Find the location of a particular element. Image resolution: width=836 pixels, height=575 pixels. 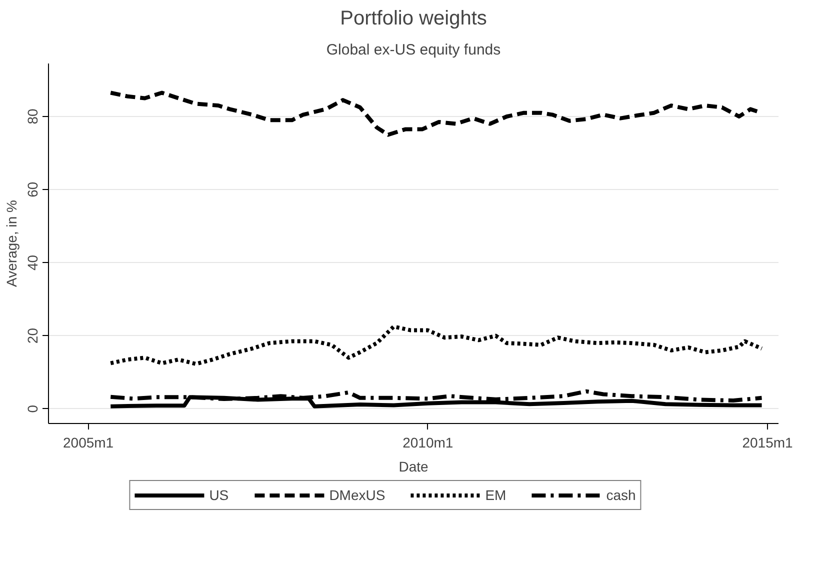

y-tick-label: 0 is located at coordinates (32, 408).